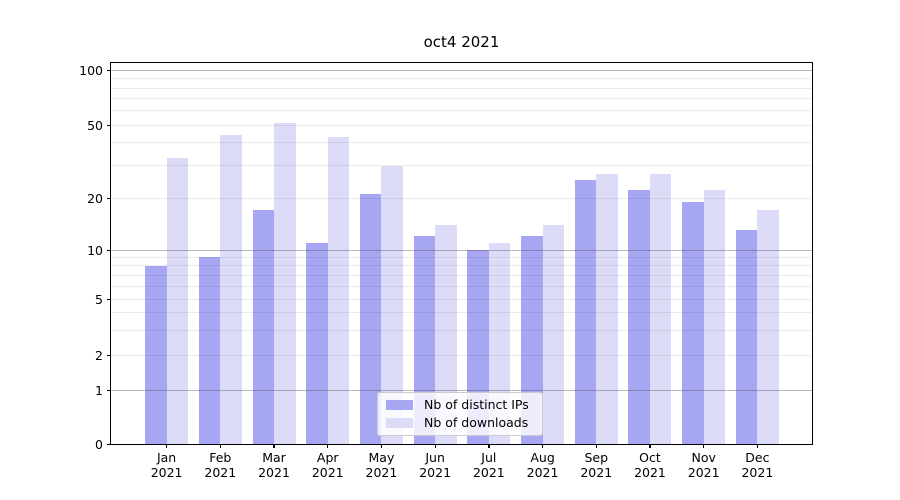  I want to click on x-tick-jul, so click(489, 446).